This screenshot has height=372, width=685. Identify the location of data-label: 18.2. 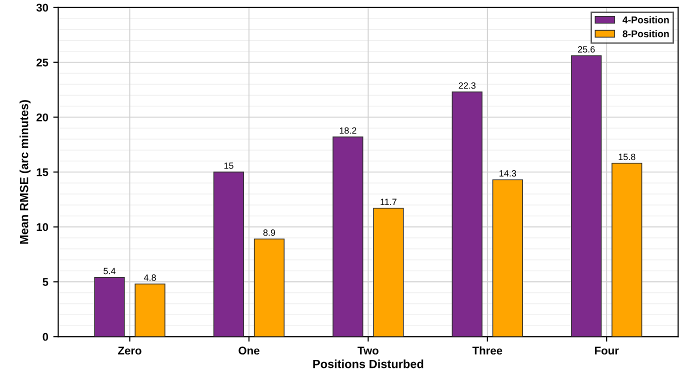
(348, 130).